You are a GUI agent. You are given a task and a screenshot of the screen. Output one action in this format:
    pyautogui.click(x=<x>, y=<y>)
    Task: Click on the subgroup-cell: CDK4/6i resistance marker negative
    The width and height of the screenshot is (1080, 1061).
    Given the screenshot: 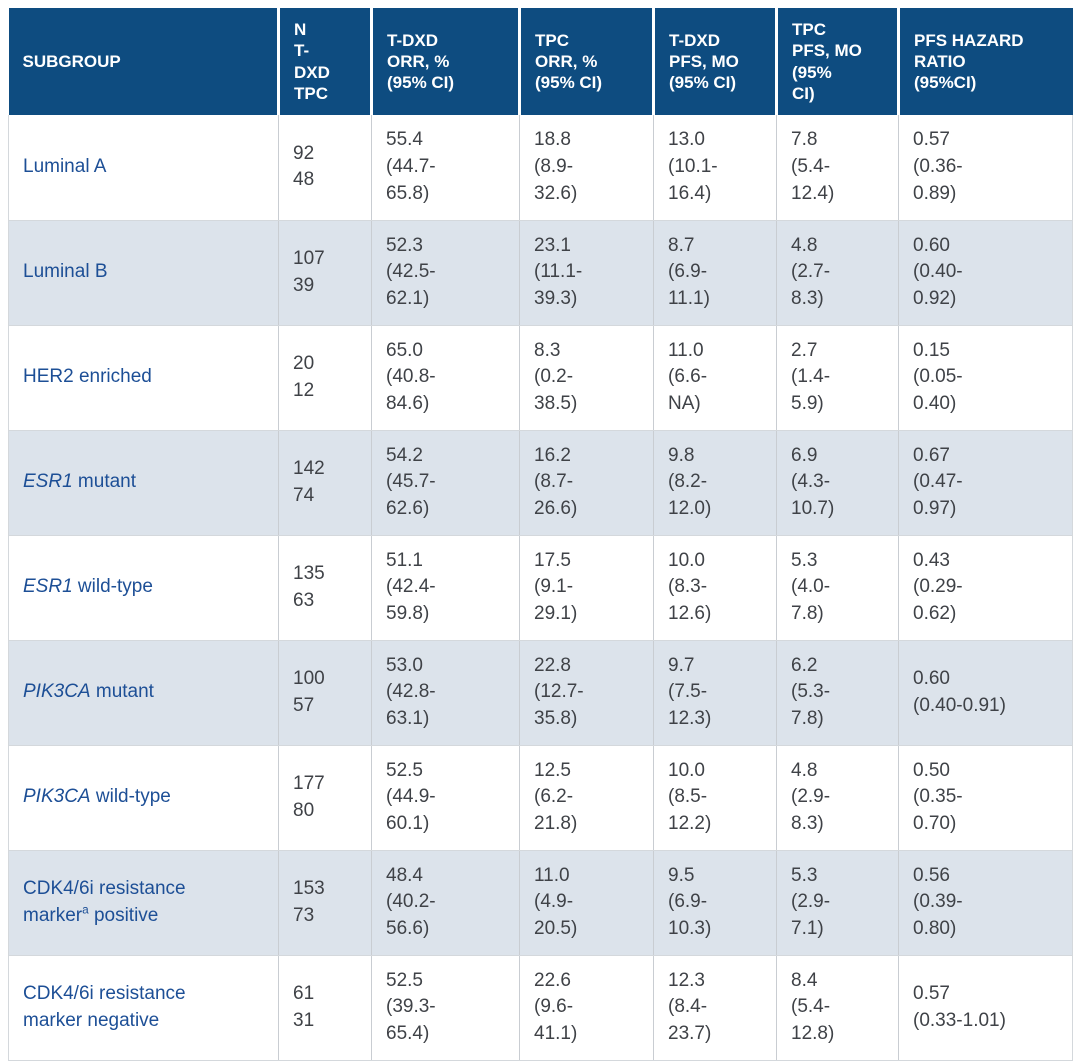 What is the action you would take?
    pyautogui.click(x=143, y=1008)
    